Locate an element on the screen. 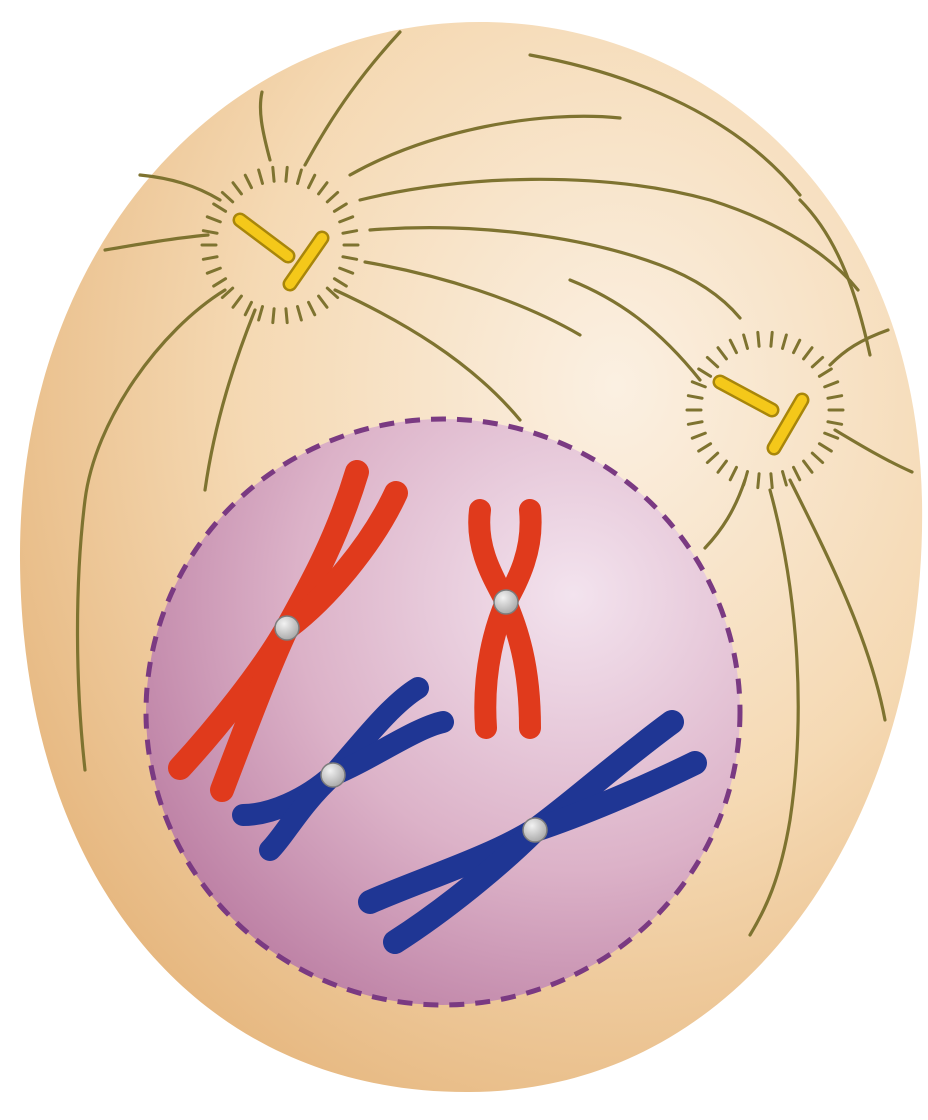 This screenshot has height=1120, width=928. chromosome-blue-long is located at coordinates (532, 832).